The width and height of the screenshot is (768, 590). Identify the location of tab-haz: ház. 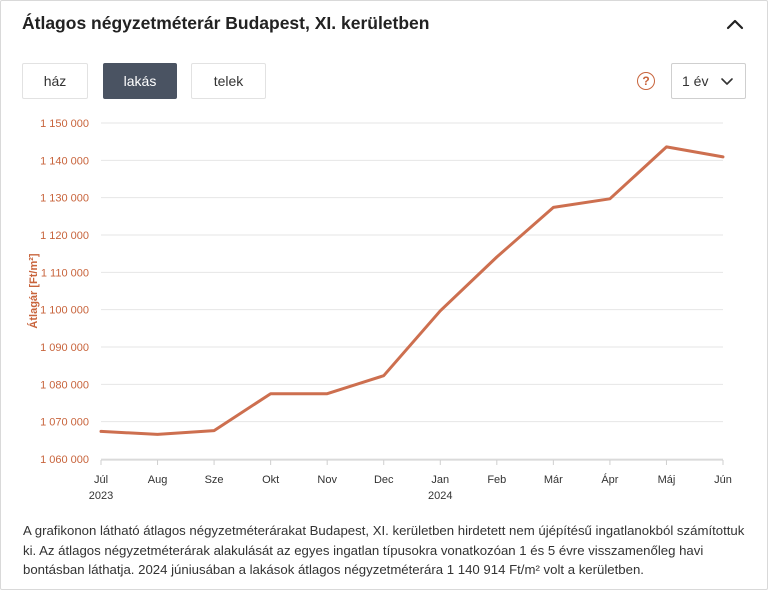
(55, 81).